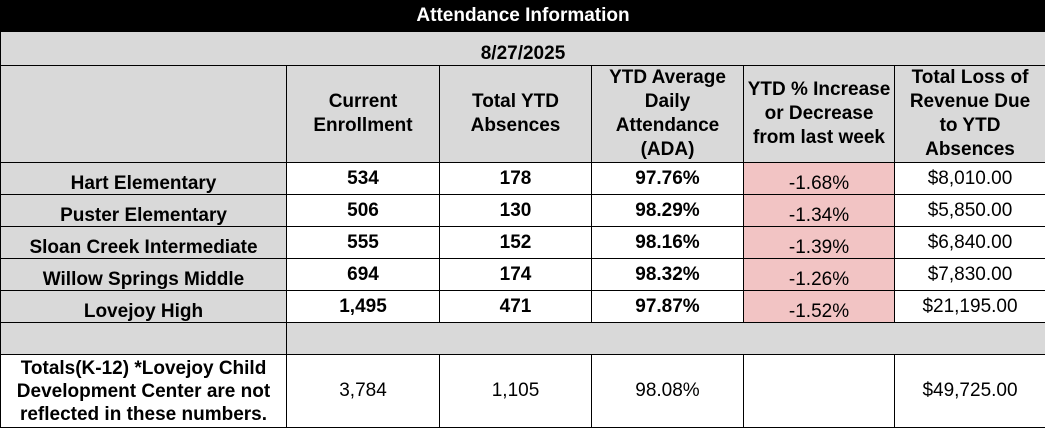 The height and width of the screenshot is (428, 1045). Describe the element at coordinates (970, 391) in the screenshot. I see `totals-revenue-loss: $49,725.00` at that location.